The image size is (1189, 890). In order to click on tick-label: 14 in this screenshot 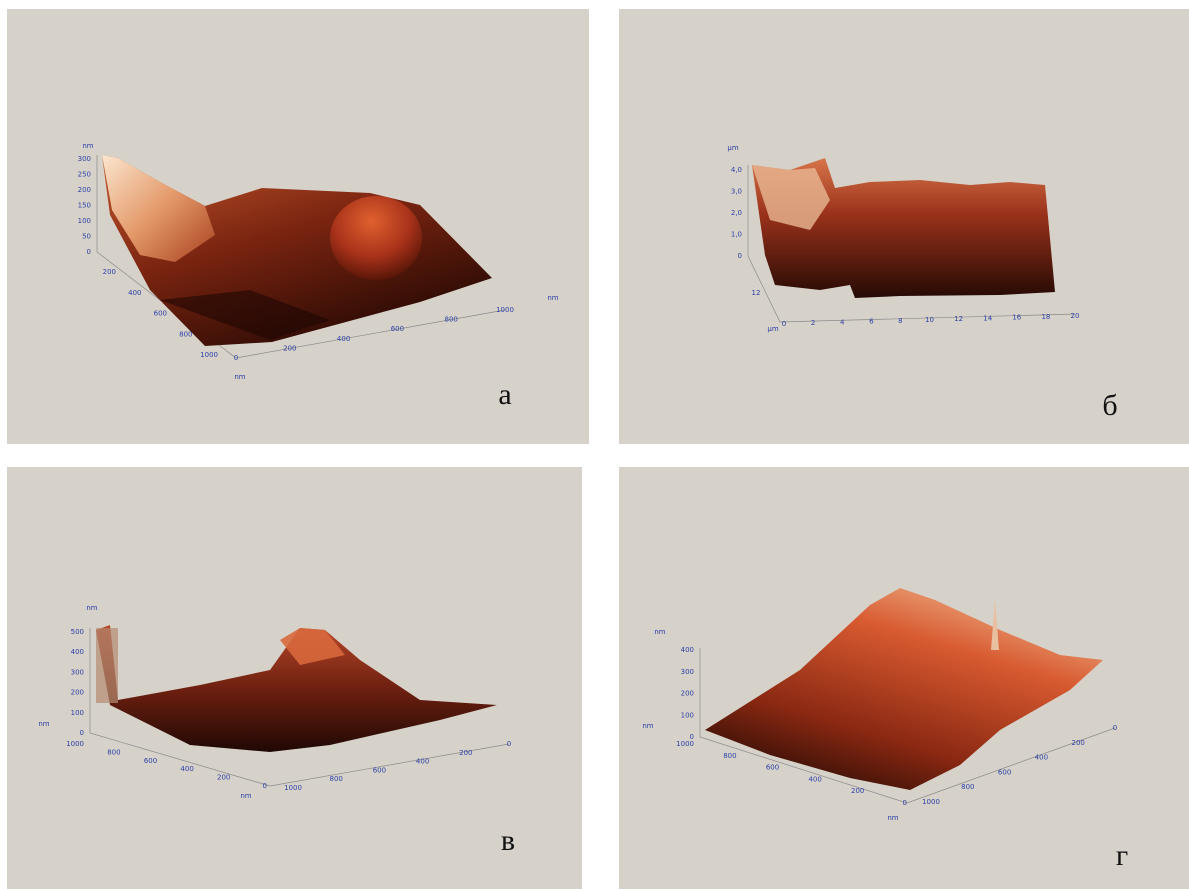, I will do `click(987, 318)`.